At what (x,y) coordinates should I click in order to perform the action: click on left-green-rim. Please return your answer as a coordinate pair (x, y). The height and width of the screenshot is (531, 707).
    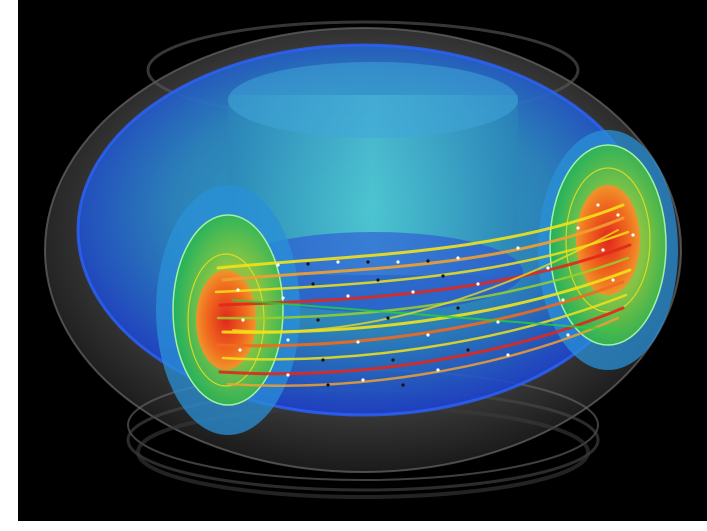
    Looking at the image, I should click on (228, 310).